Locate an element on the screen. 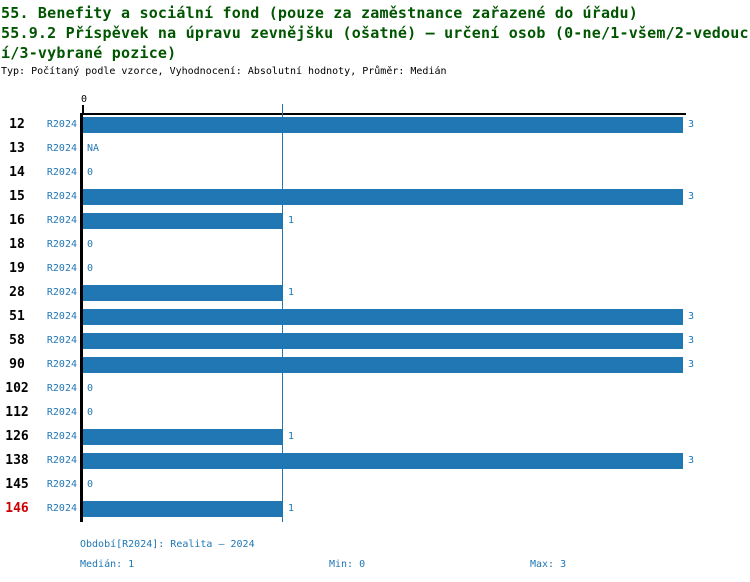 The height and width of the screenshot is (582, 750). row-id-label: 28 is located at coordinates (17, 292).